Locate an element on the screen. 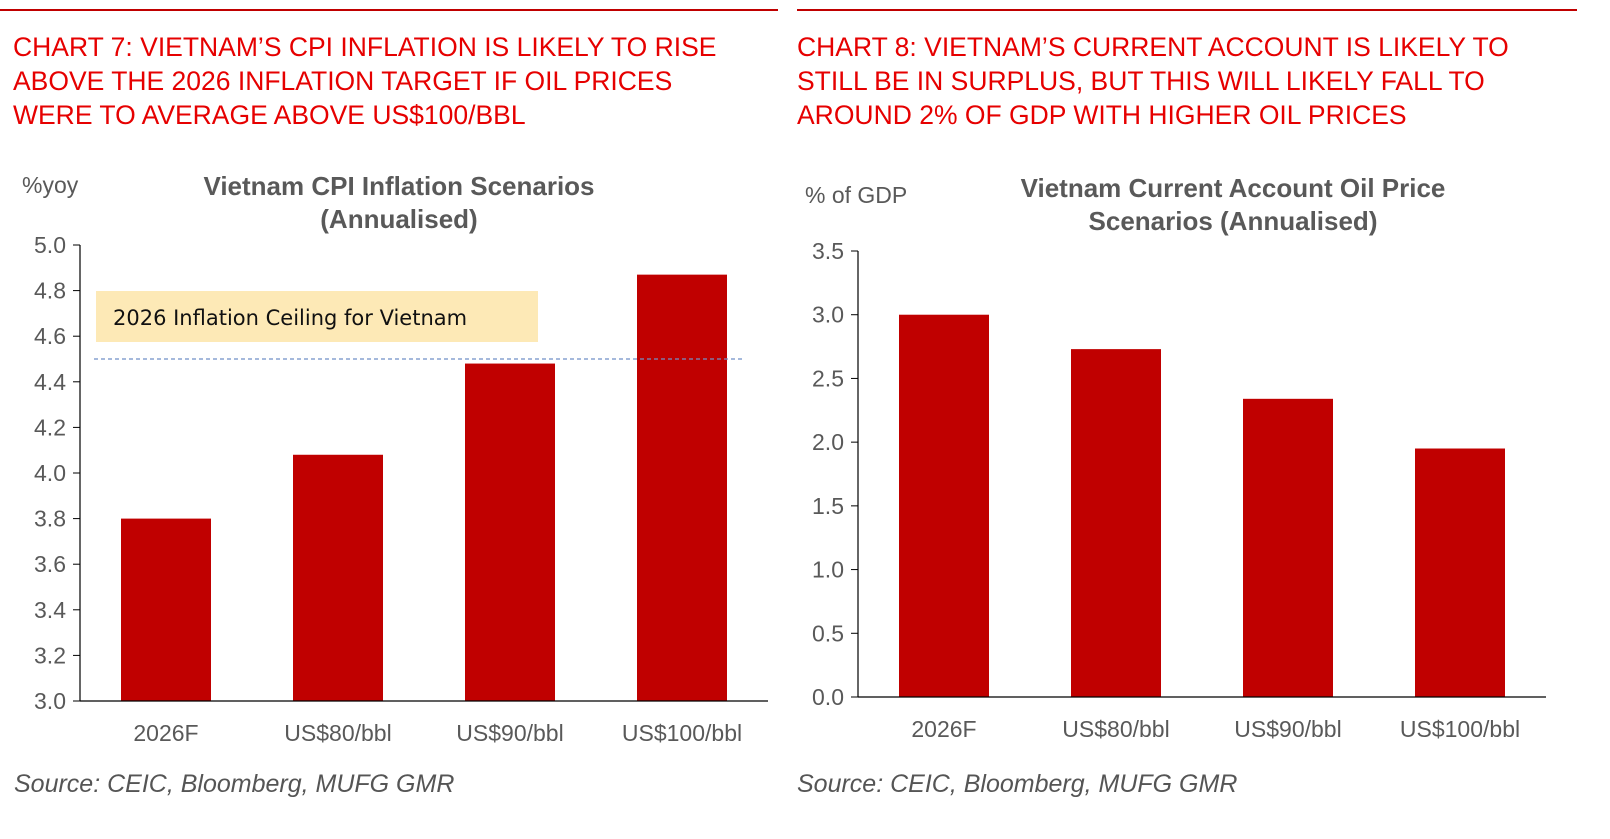 The width and height of the screenshot is (1610, 839). y-tick-label: 3.2 is located at coordinates (50, 655).